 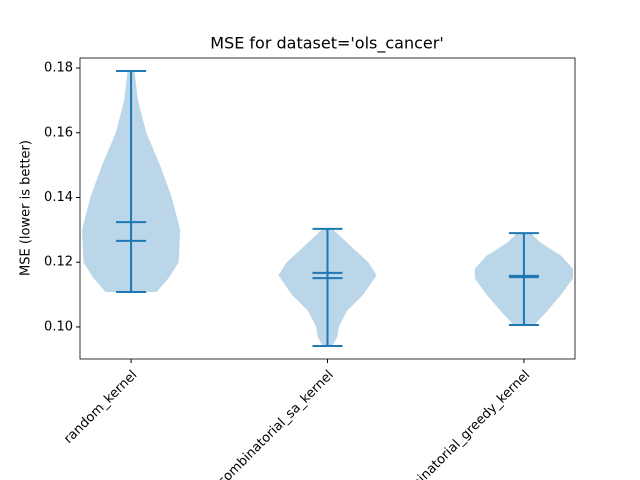 What do you see at coordinates (58, 197) in the screenshot?
I see `y-tick-label: 0.14` at bounding box center [58, 197].